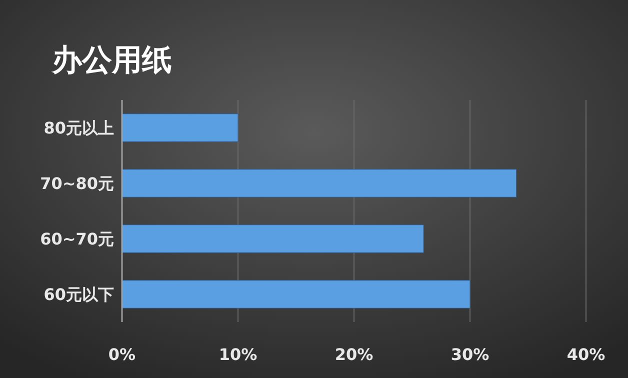  What do you see at coordinates (77, 238) in the screenshot?
I see `y-tick-label: 60~70元` at bounding box center [77, 238].